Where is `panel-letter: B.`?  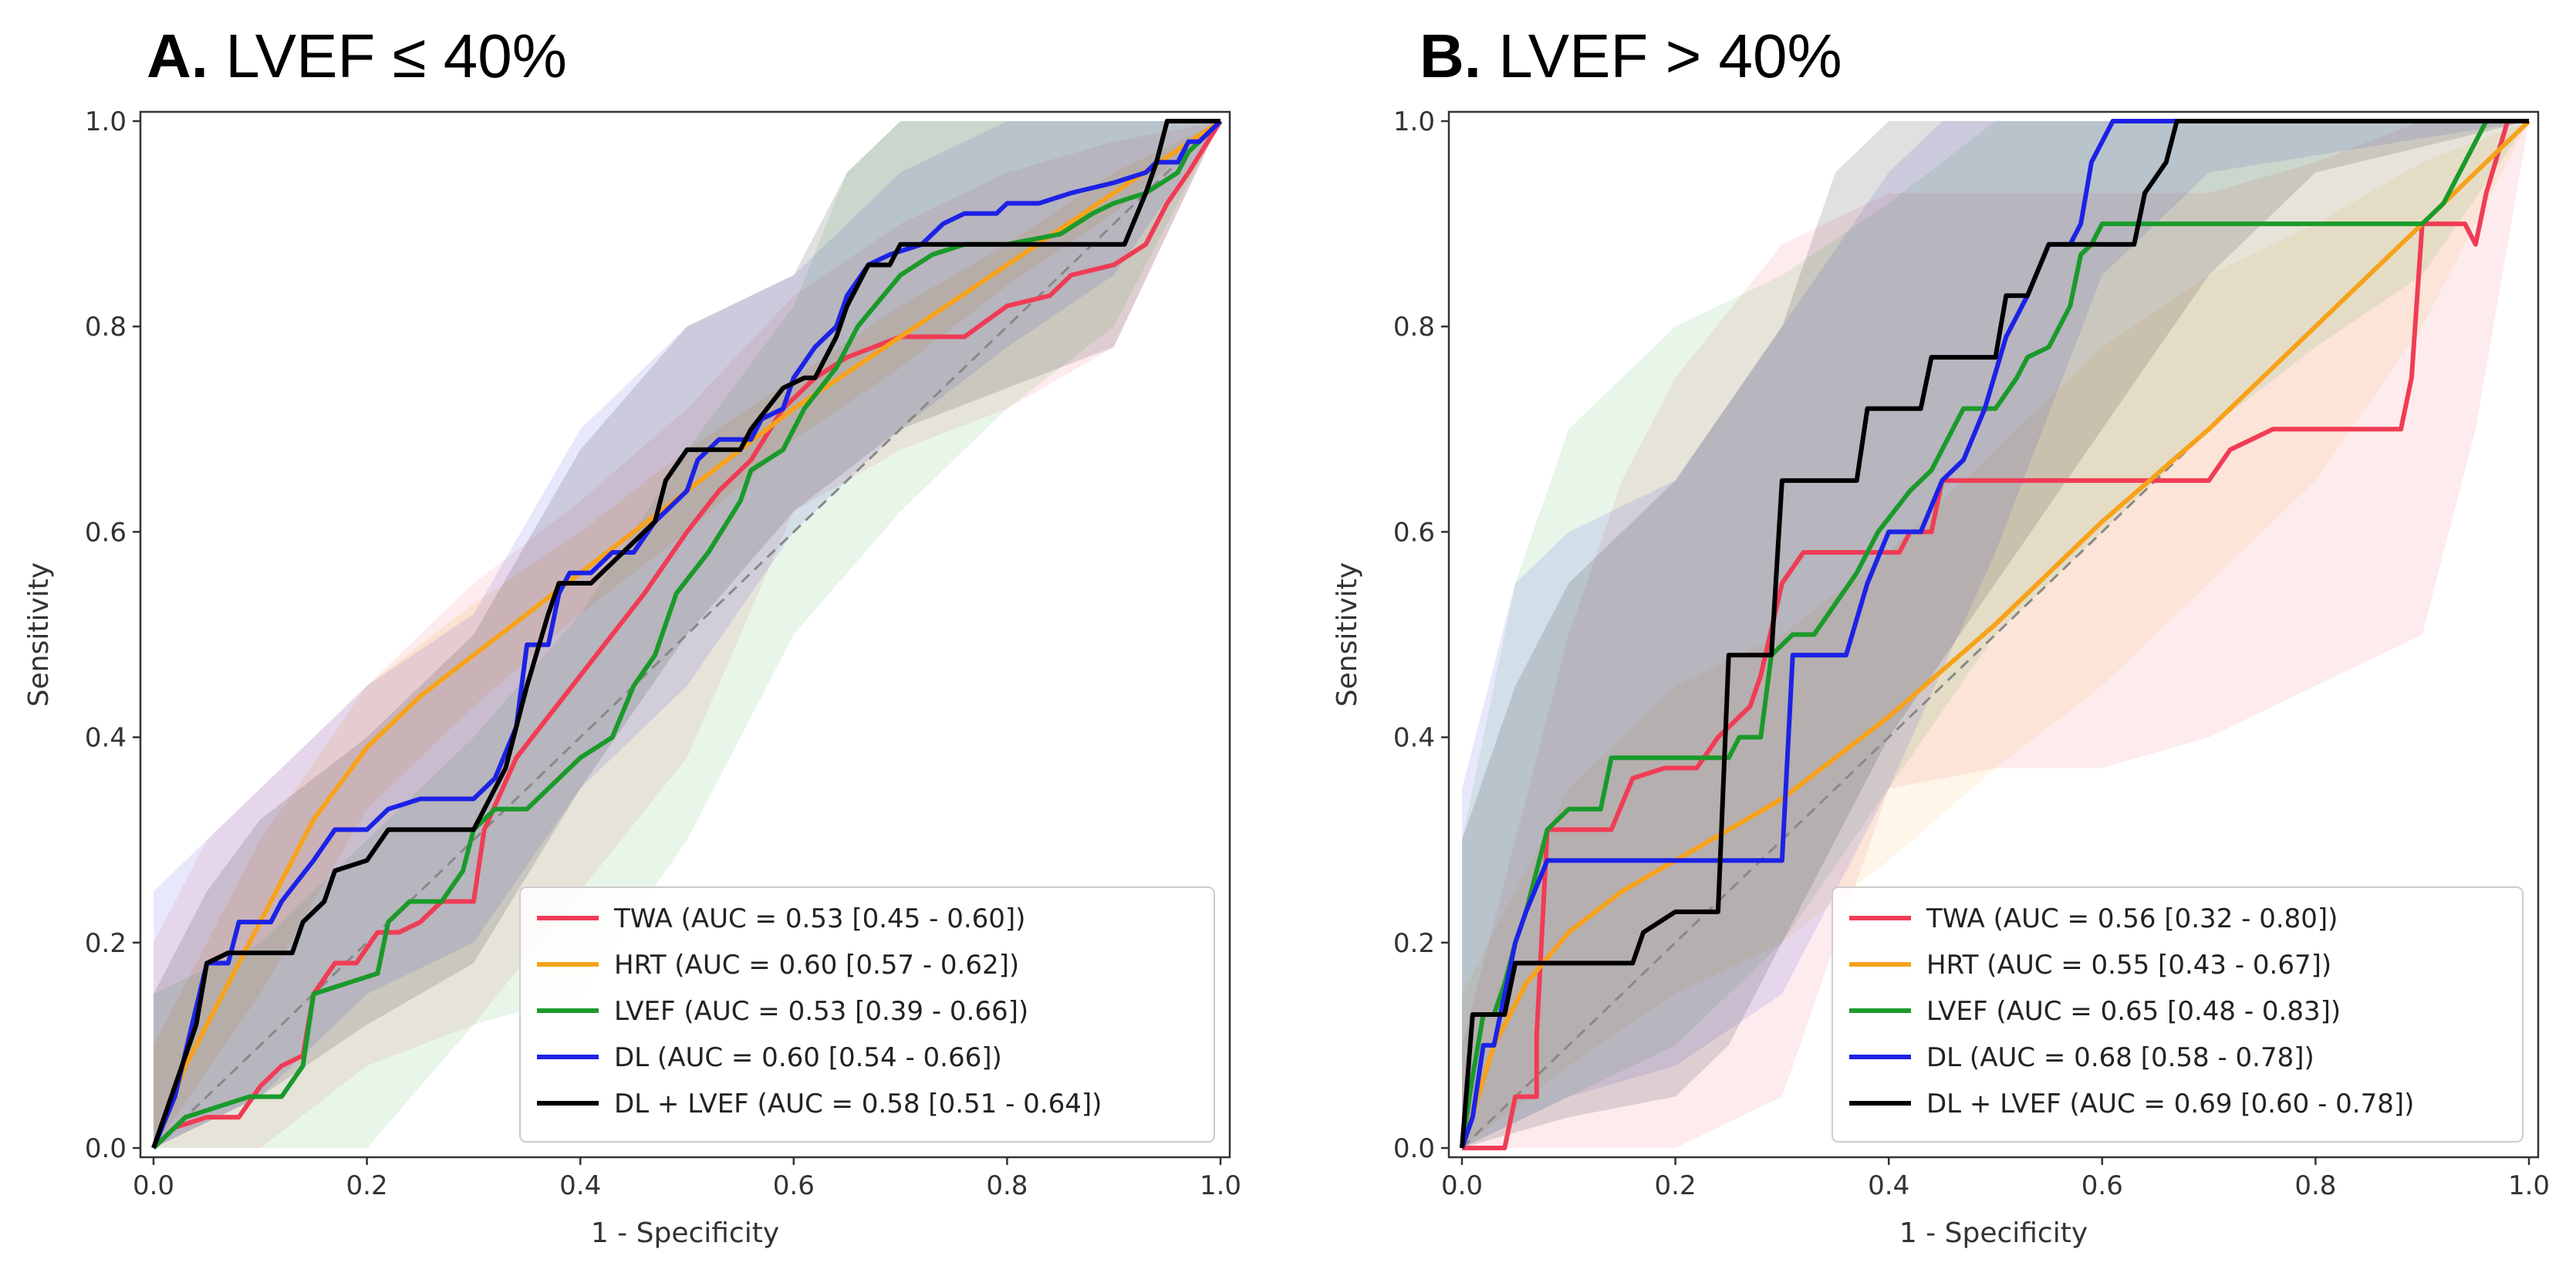 panel-letter: B. is located at coordinates (1451, 56).